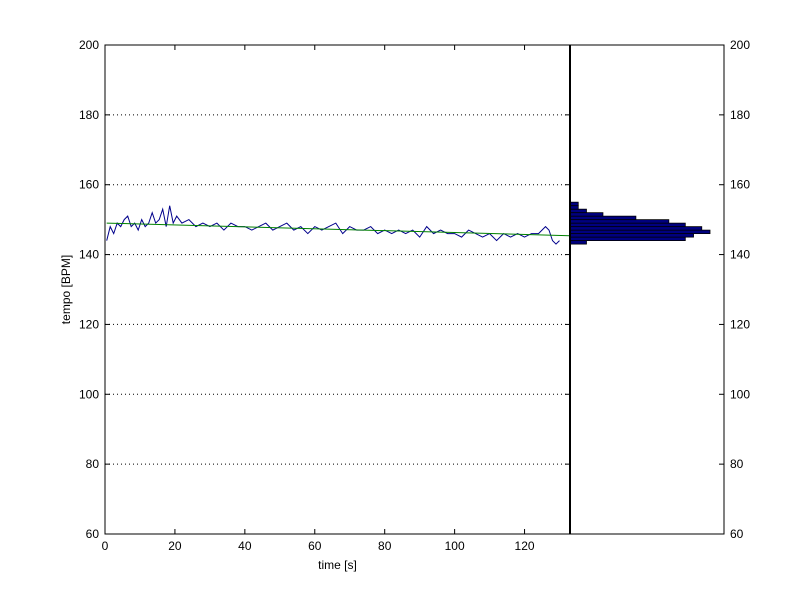 The height and width of the screenshot is (605, 801). What do you see at coordinates (245, 546) in the screenshot?
I see `x-tick-label: 40` at bounding box center [245, 546].